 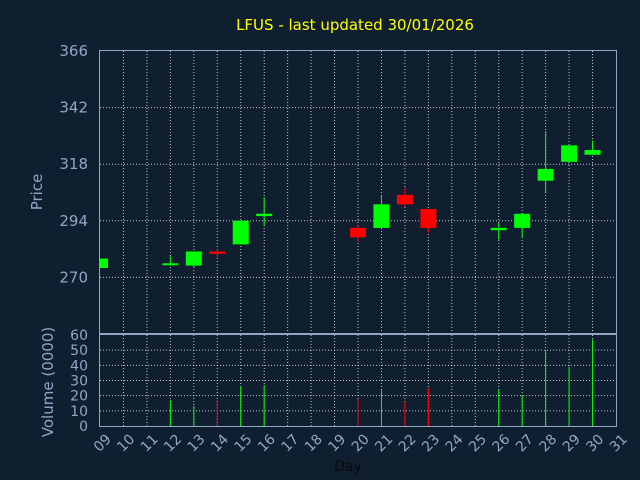 What do you see at coordinates (37, 192) in the screenshot?
I see `price-axis-label: Price` at bounding box center [37, 192].